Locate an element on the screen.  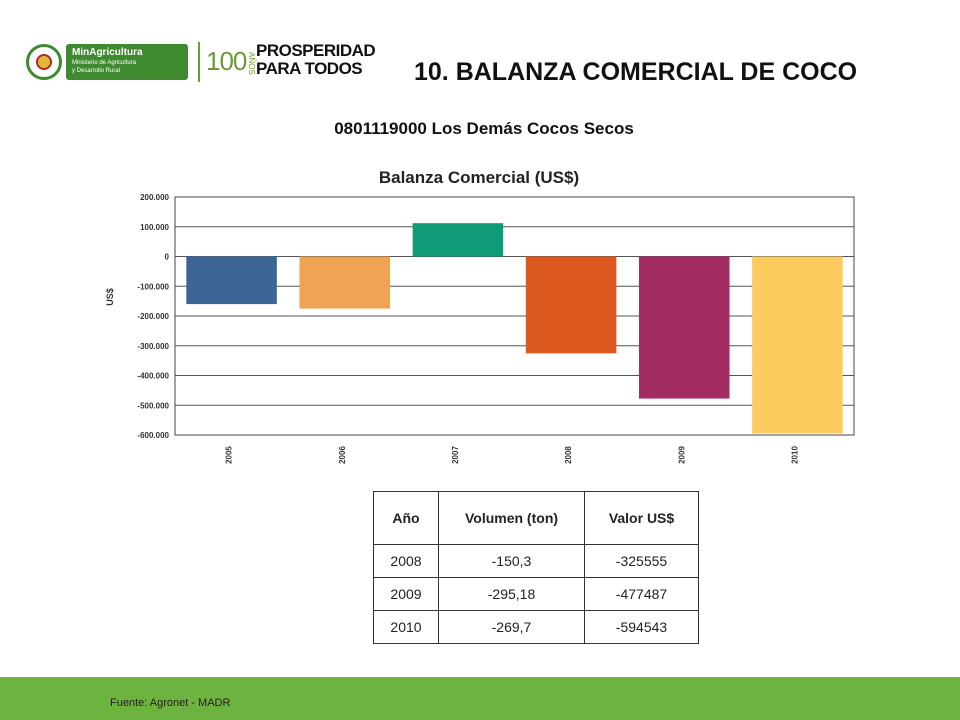
table-row: 2009 -295,18 -477487 is located at coordinates (536, 594).